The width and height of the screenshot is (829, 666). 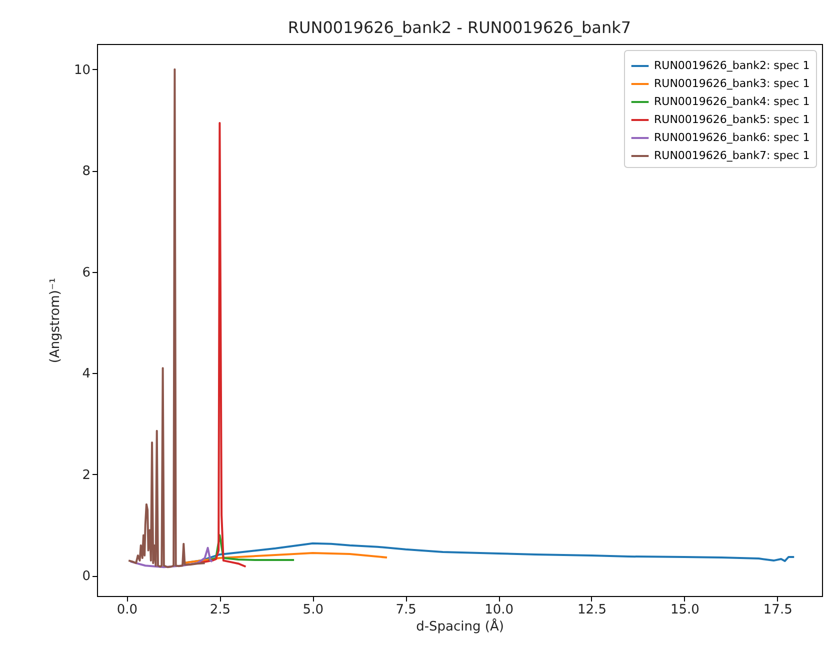 I want to click on x-tick-label: 12.5, so click(x=592, y=610).